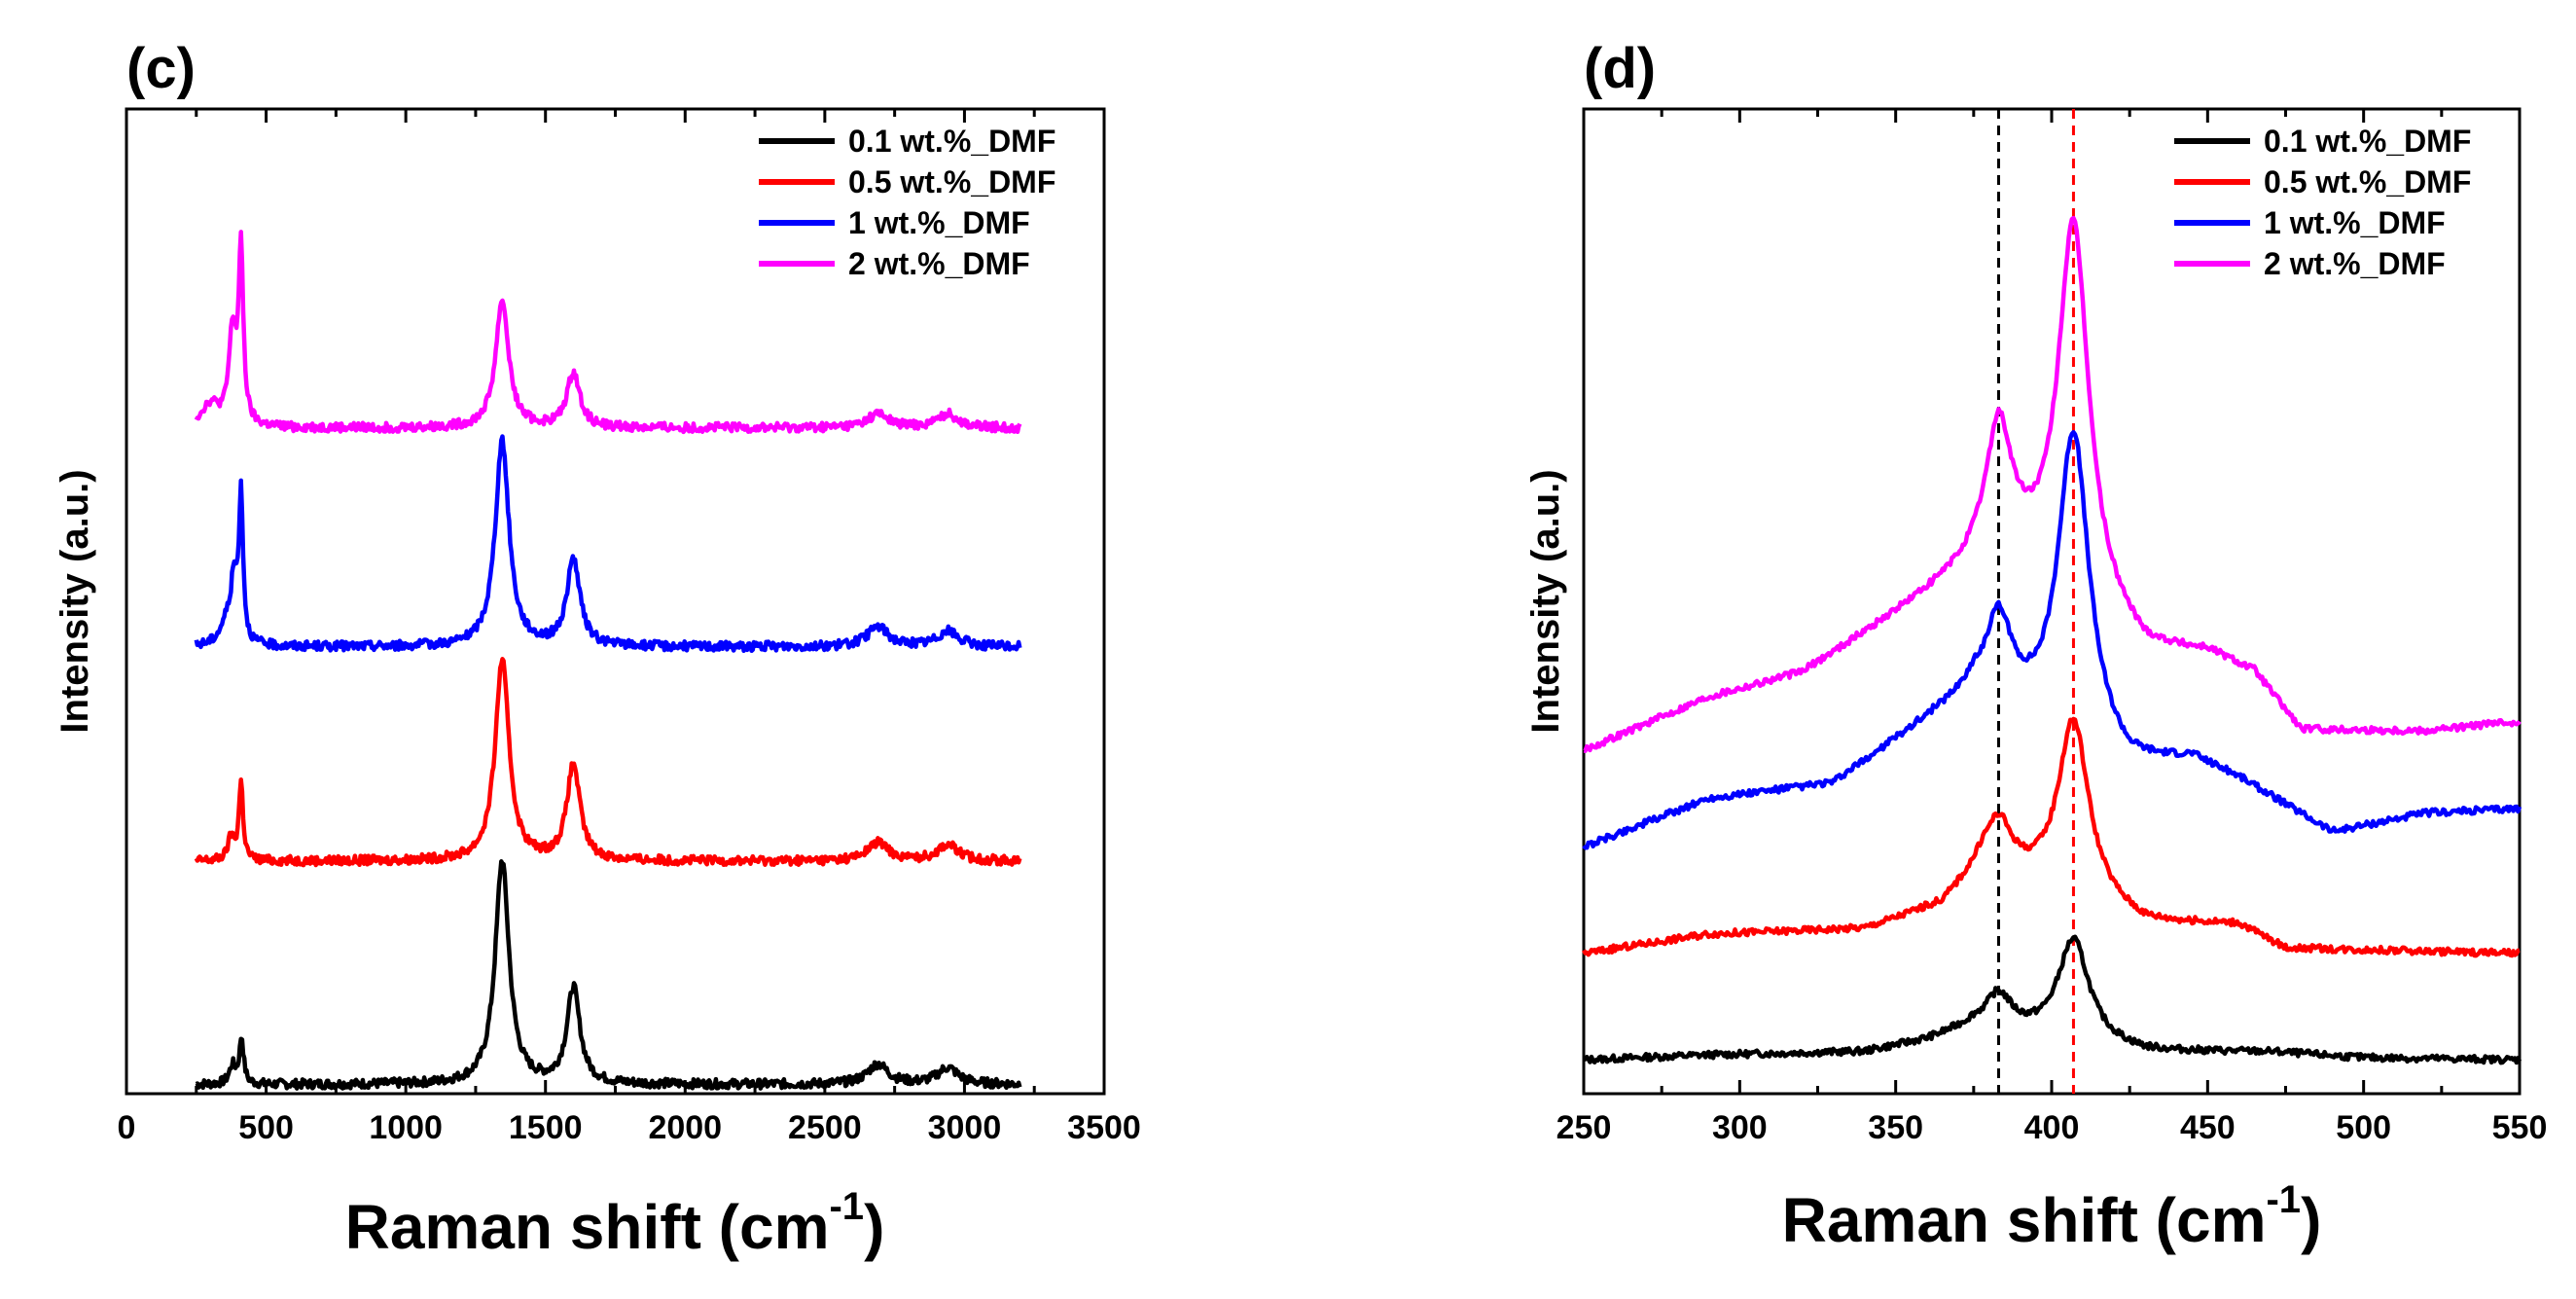 The height and width of the screenshot is (1299, 2576). I want to click on x-tick-label: 2500, so click(825, 1127).